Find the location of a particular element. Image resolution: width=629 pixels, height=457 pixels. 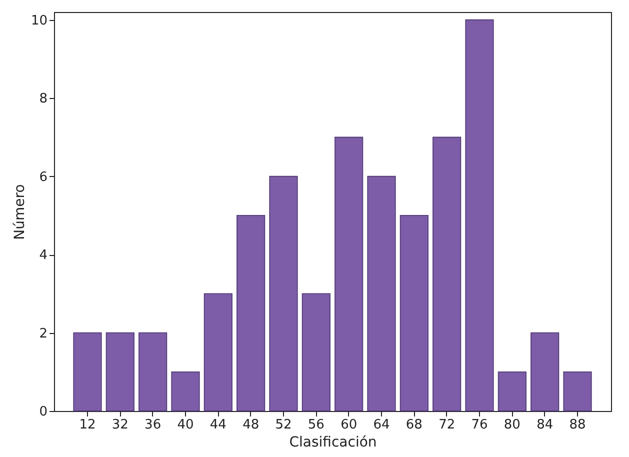

x-tick-label: 76 is located at coordinates (479, 425).